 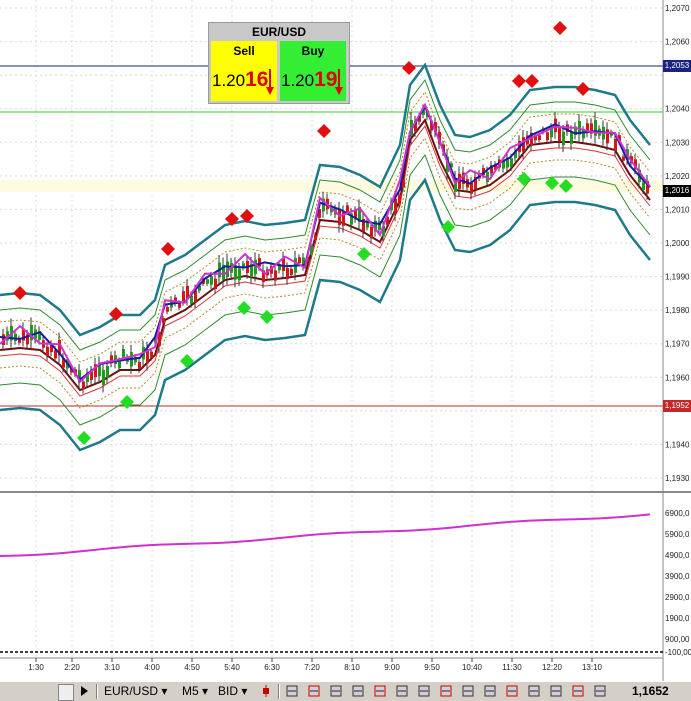 What do you see at coordinates (232, 667) in the screenshot?
I see `time-tick-label: 5:40` at bounding box center [232, 667].